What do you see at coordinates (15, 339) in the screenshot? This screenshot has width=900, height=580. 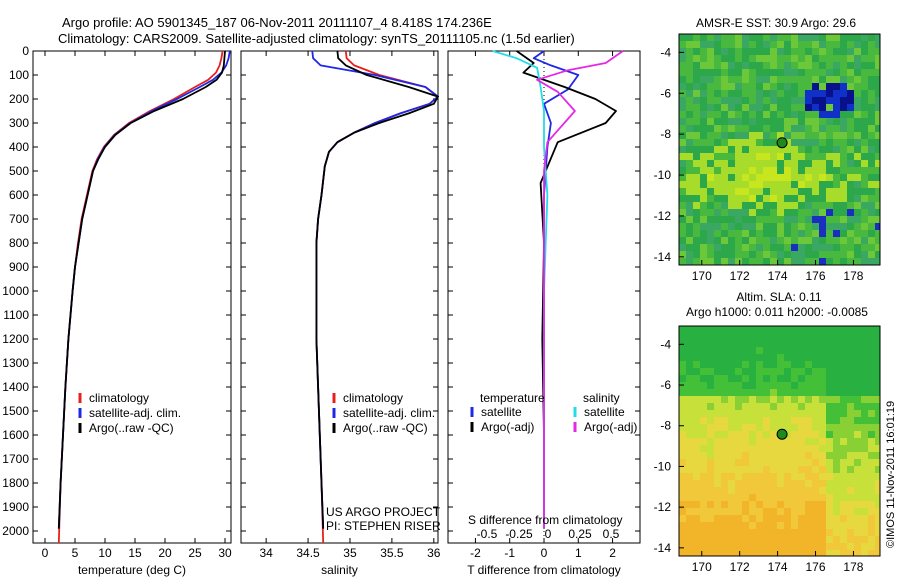 I see `y-tick-label: 1200` at bounding box center [15, 339].